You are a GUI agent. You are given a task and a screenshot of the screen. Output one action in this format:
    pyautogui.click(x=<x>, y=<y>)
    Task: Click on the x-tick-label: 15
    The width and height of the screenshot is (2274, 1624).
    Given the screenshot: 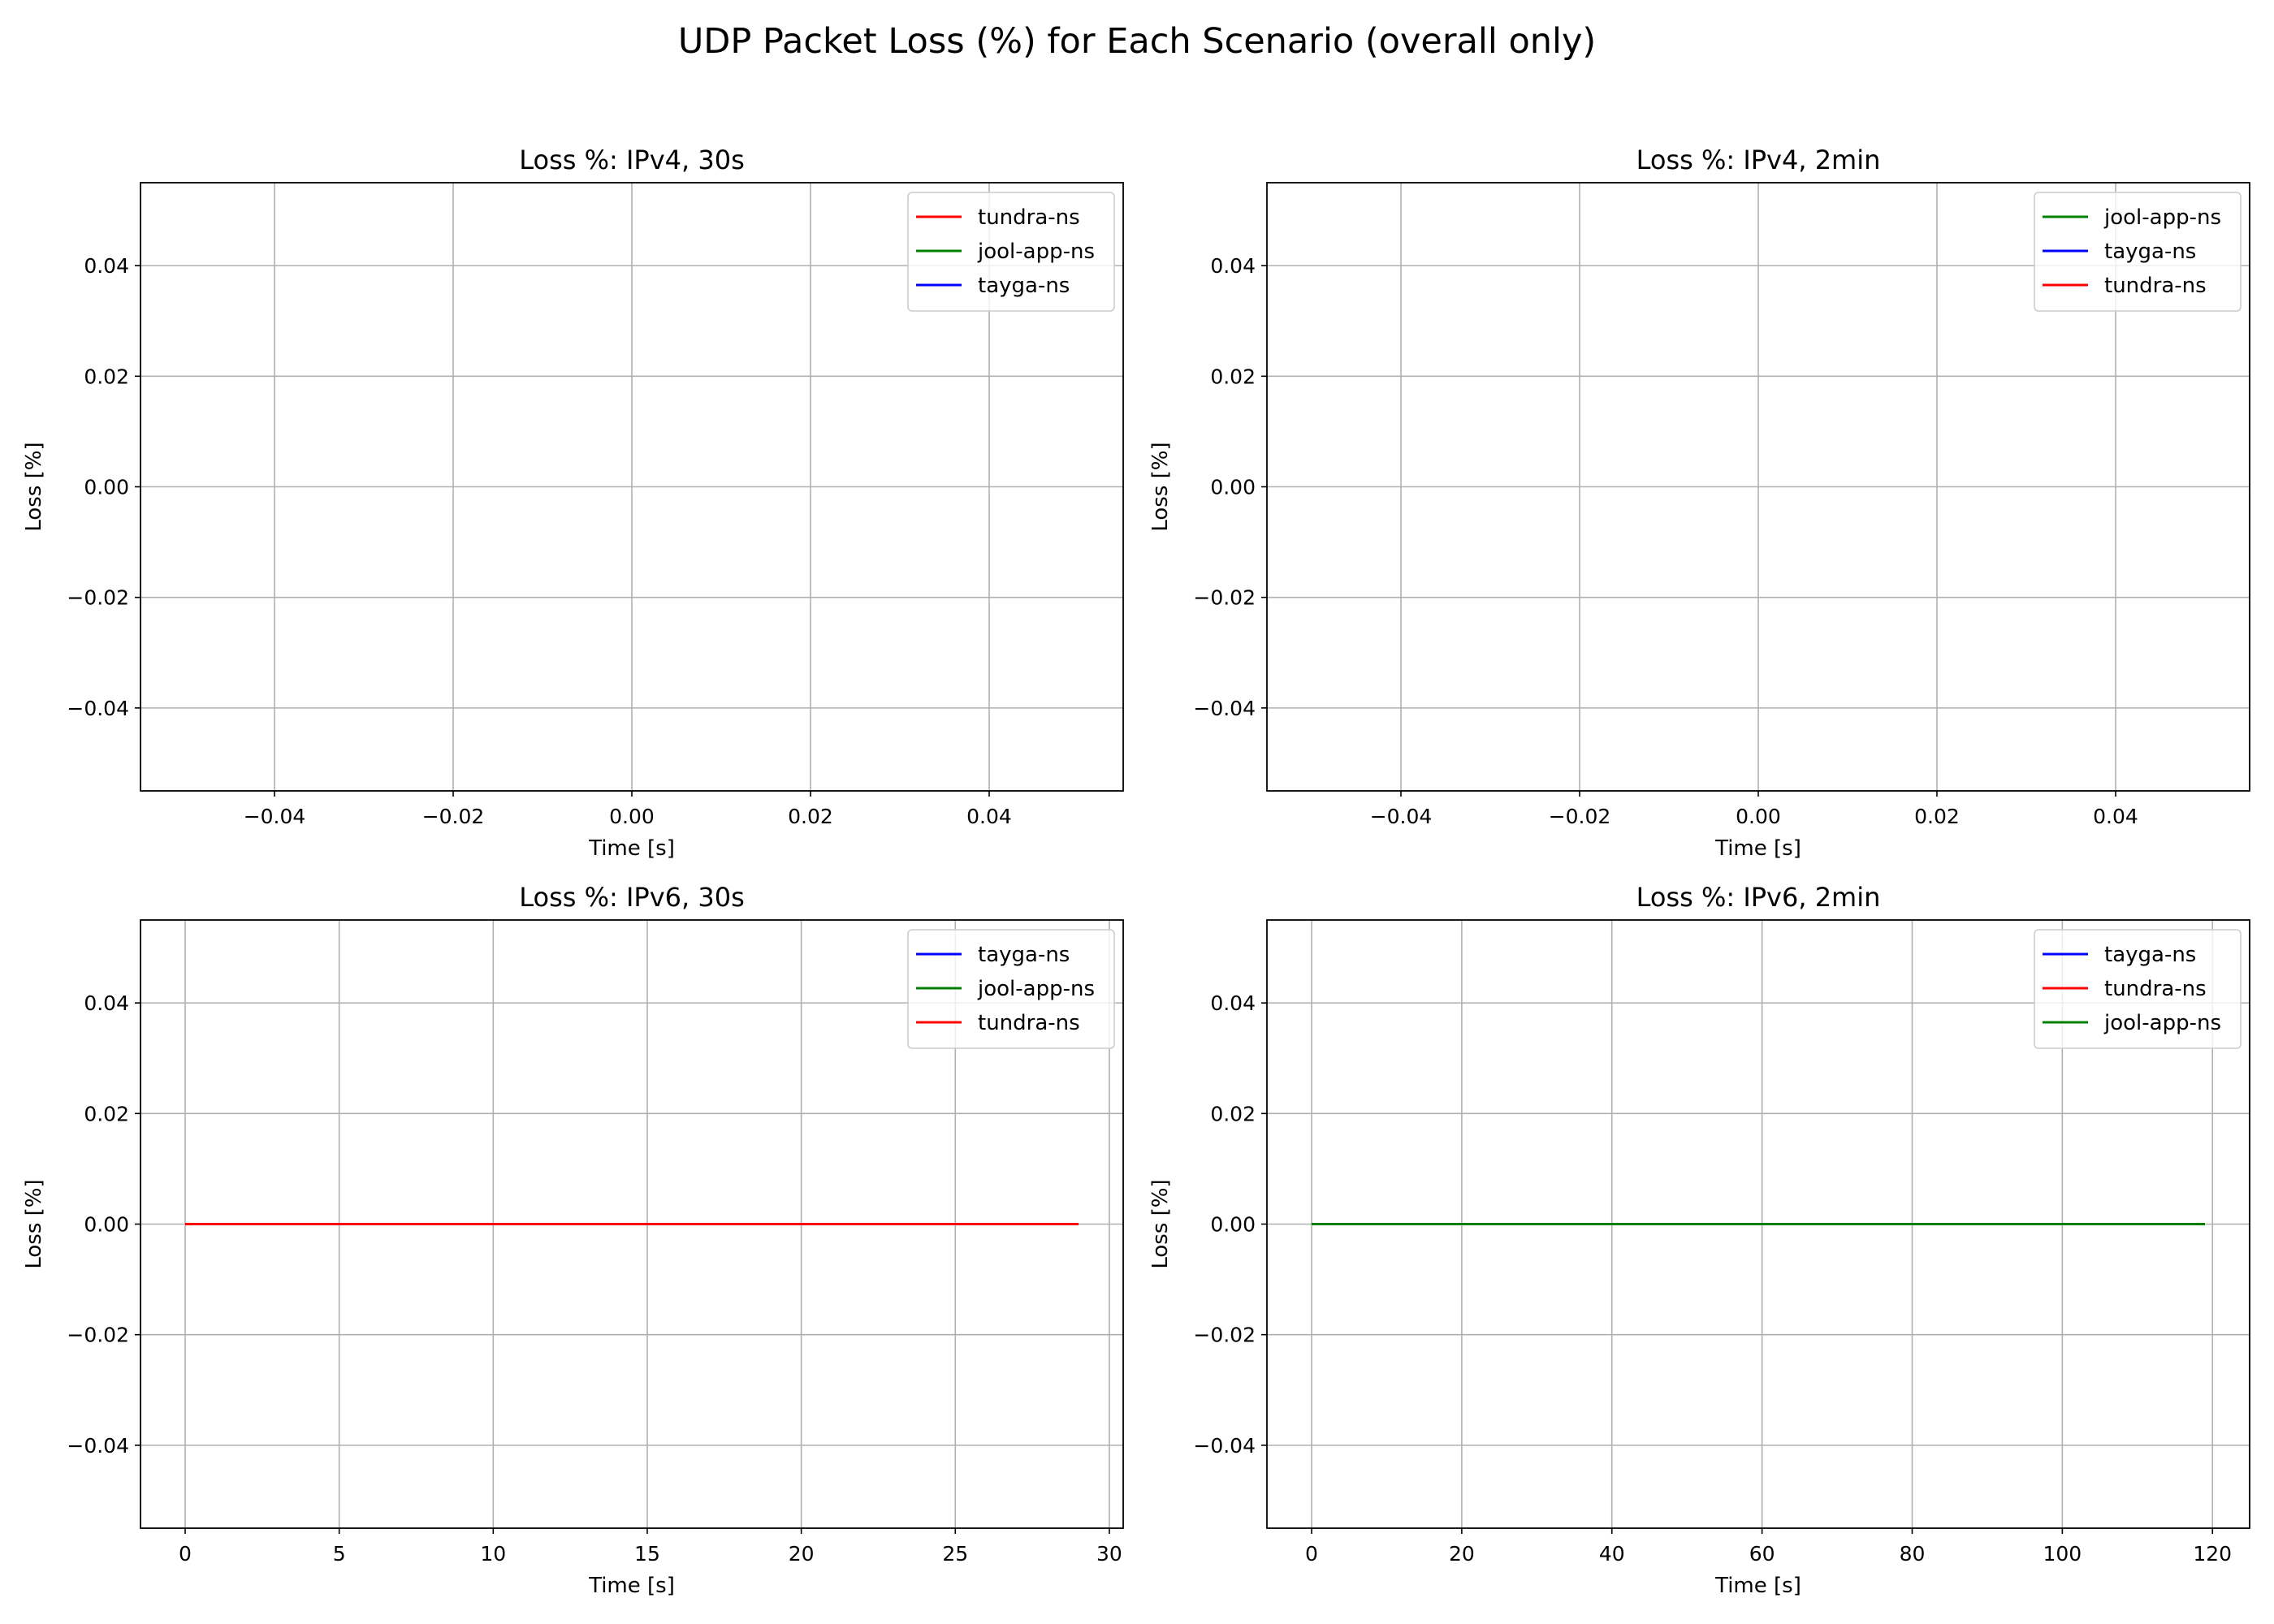 What is the action you would take?
    pyautogui.click(x=647, y=1554)
    